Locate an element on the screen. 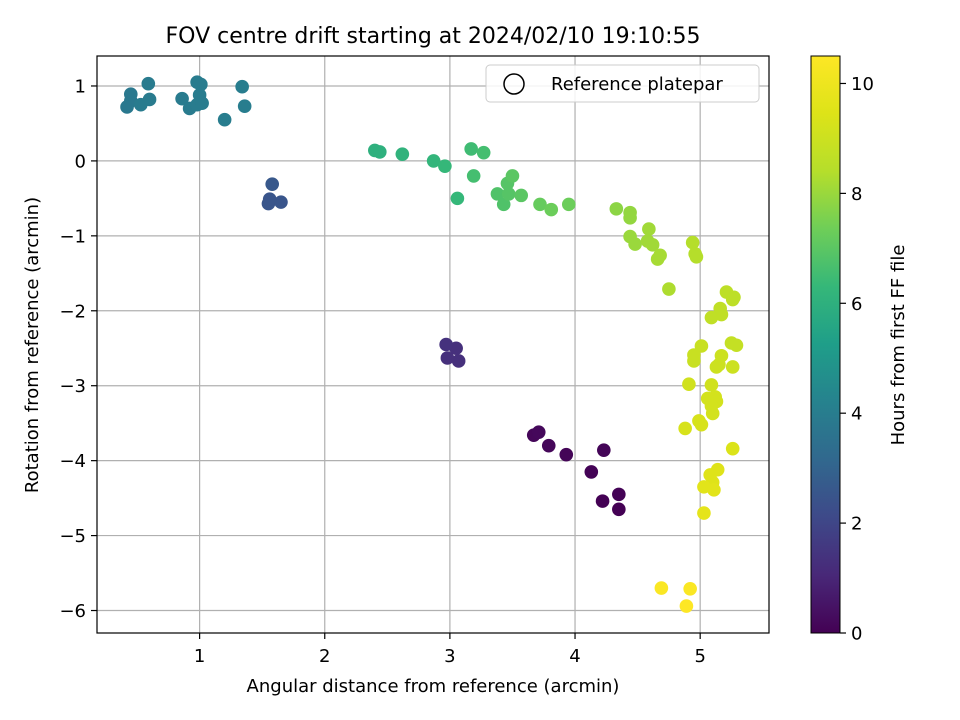 The height and width of the screenshot is (720, 960). x-axis-ticks: 1 2 3 4 5 is located at coordinates (450, 650).